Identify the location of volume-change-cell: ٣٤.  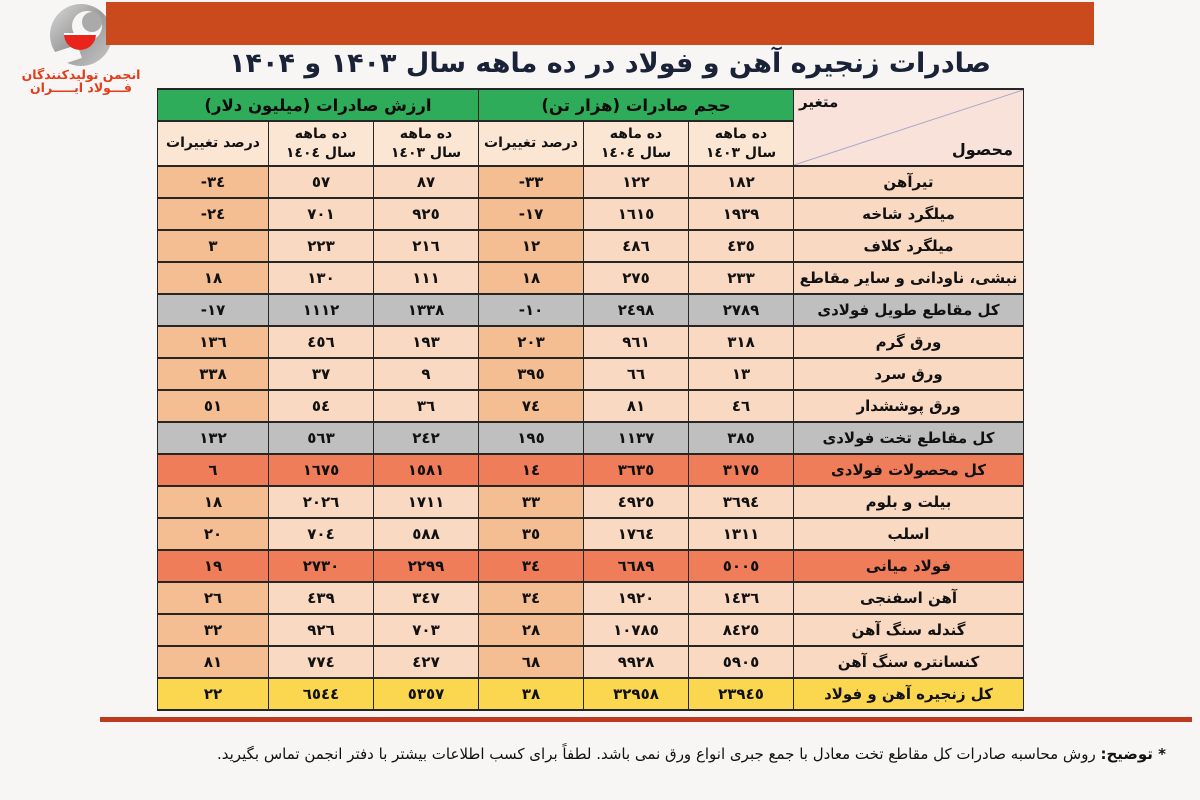
(531, 566).